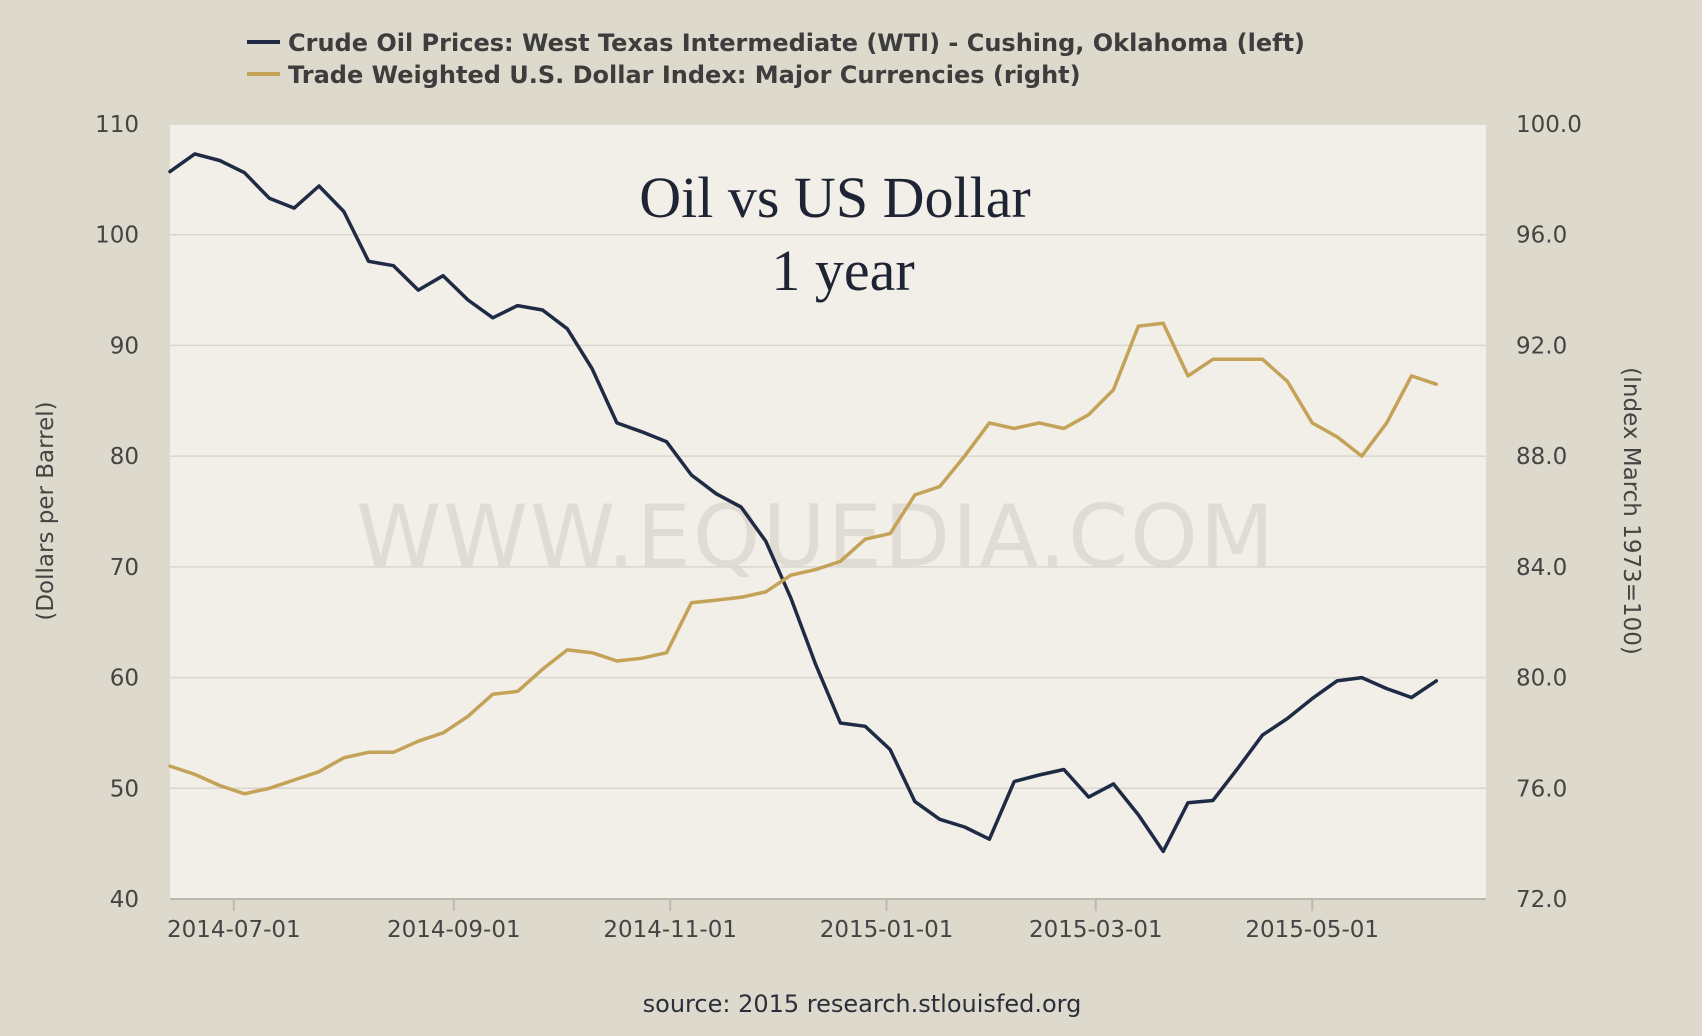 The width and height of the screenshot is (1702, 1036). What do you see at coordinates (670, 930) in the screenshot?
I see `x-tick-label: 2014-11-01` at bounding box center [670, 930].